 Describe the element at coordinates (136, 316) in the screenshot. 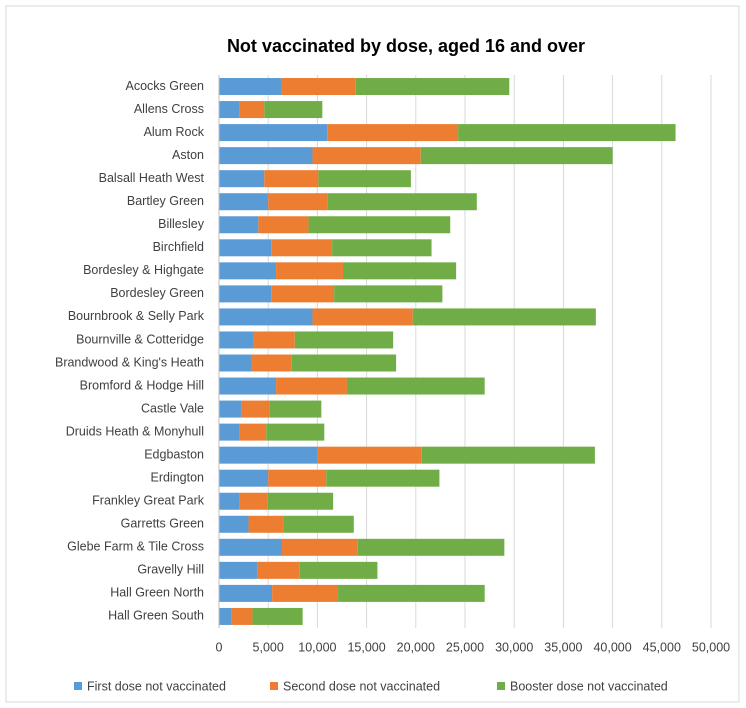

I see `y-tick-label: Bournbrook & Selly Park` at that location.